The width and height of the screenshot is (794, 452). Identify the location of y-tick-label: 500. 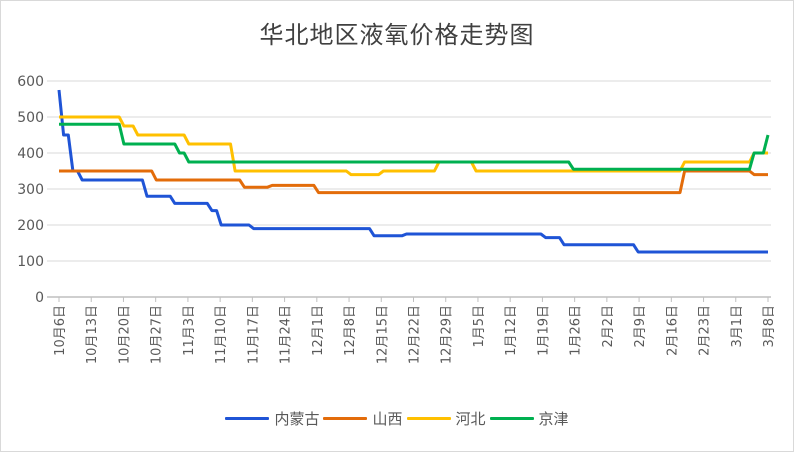
(30, 118).